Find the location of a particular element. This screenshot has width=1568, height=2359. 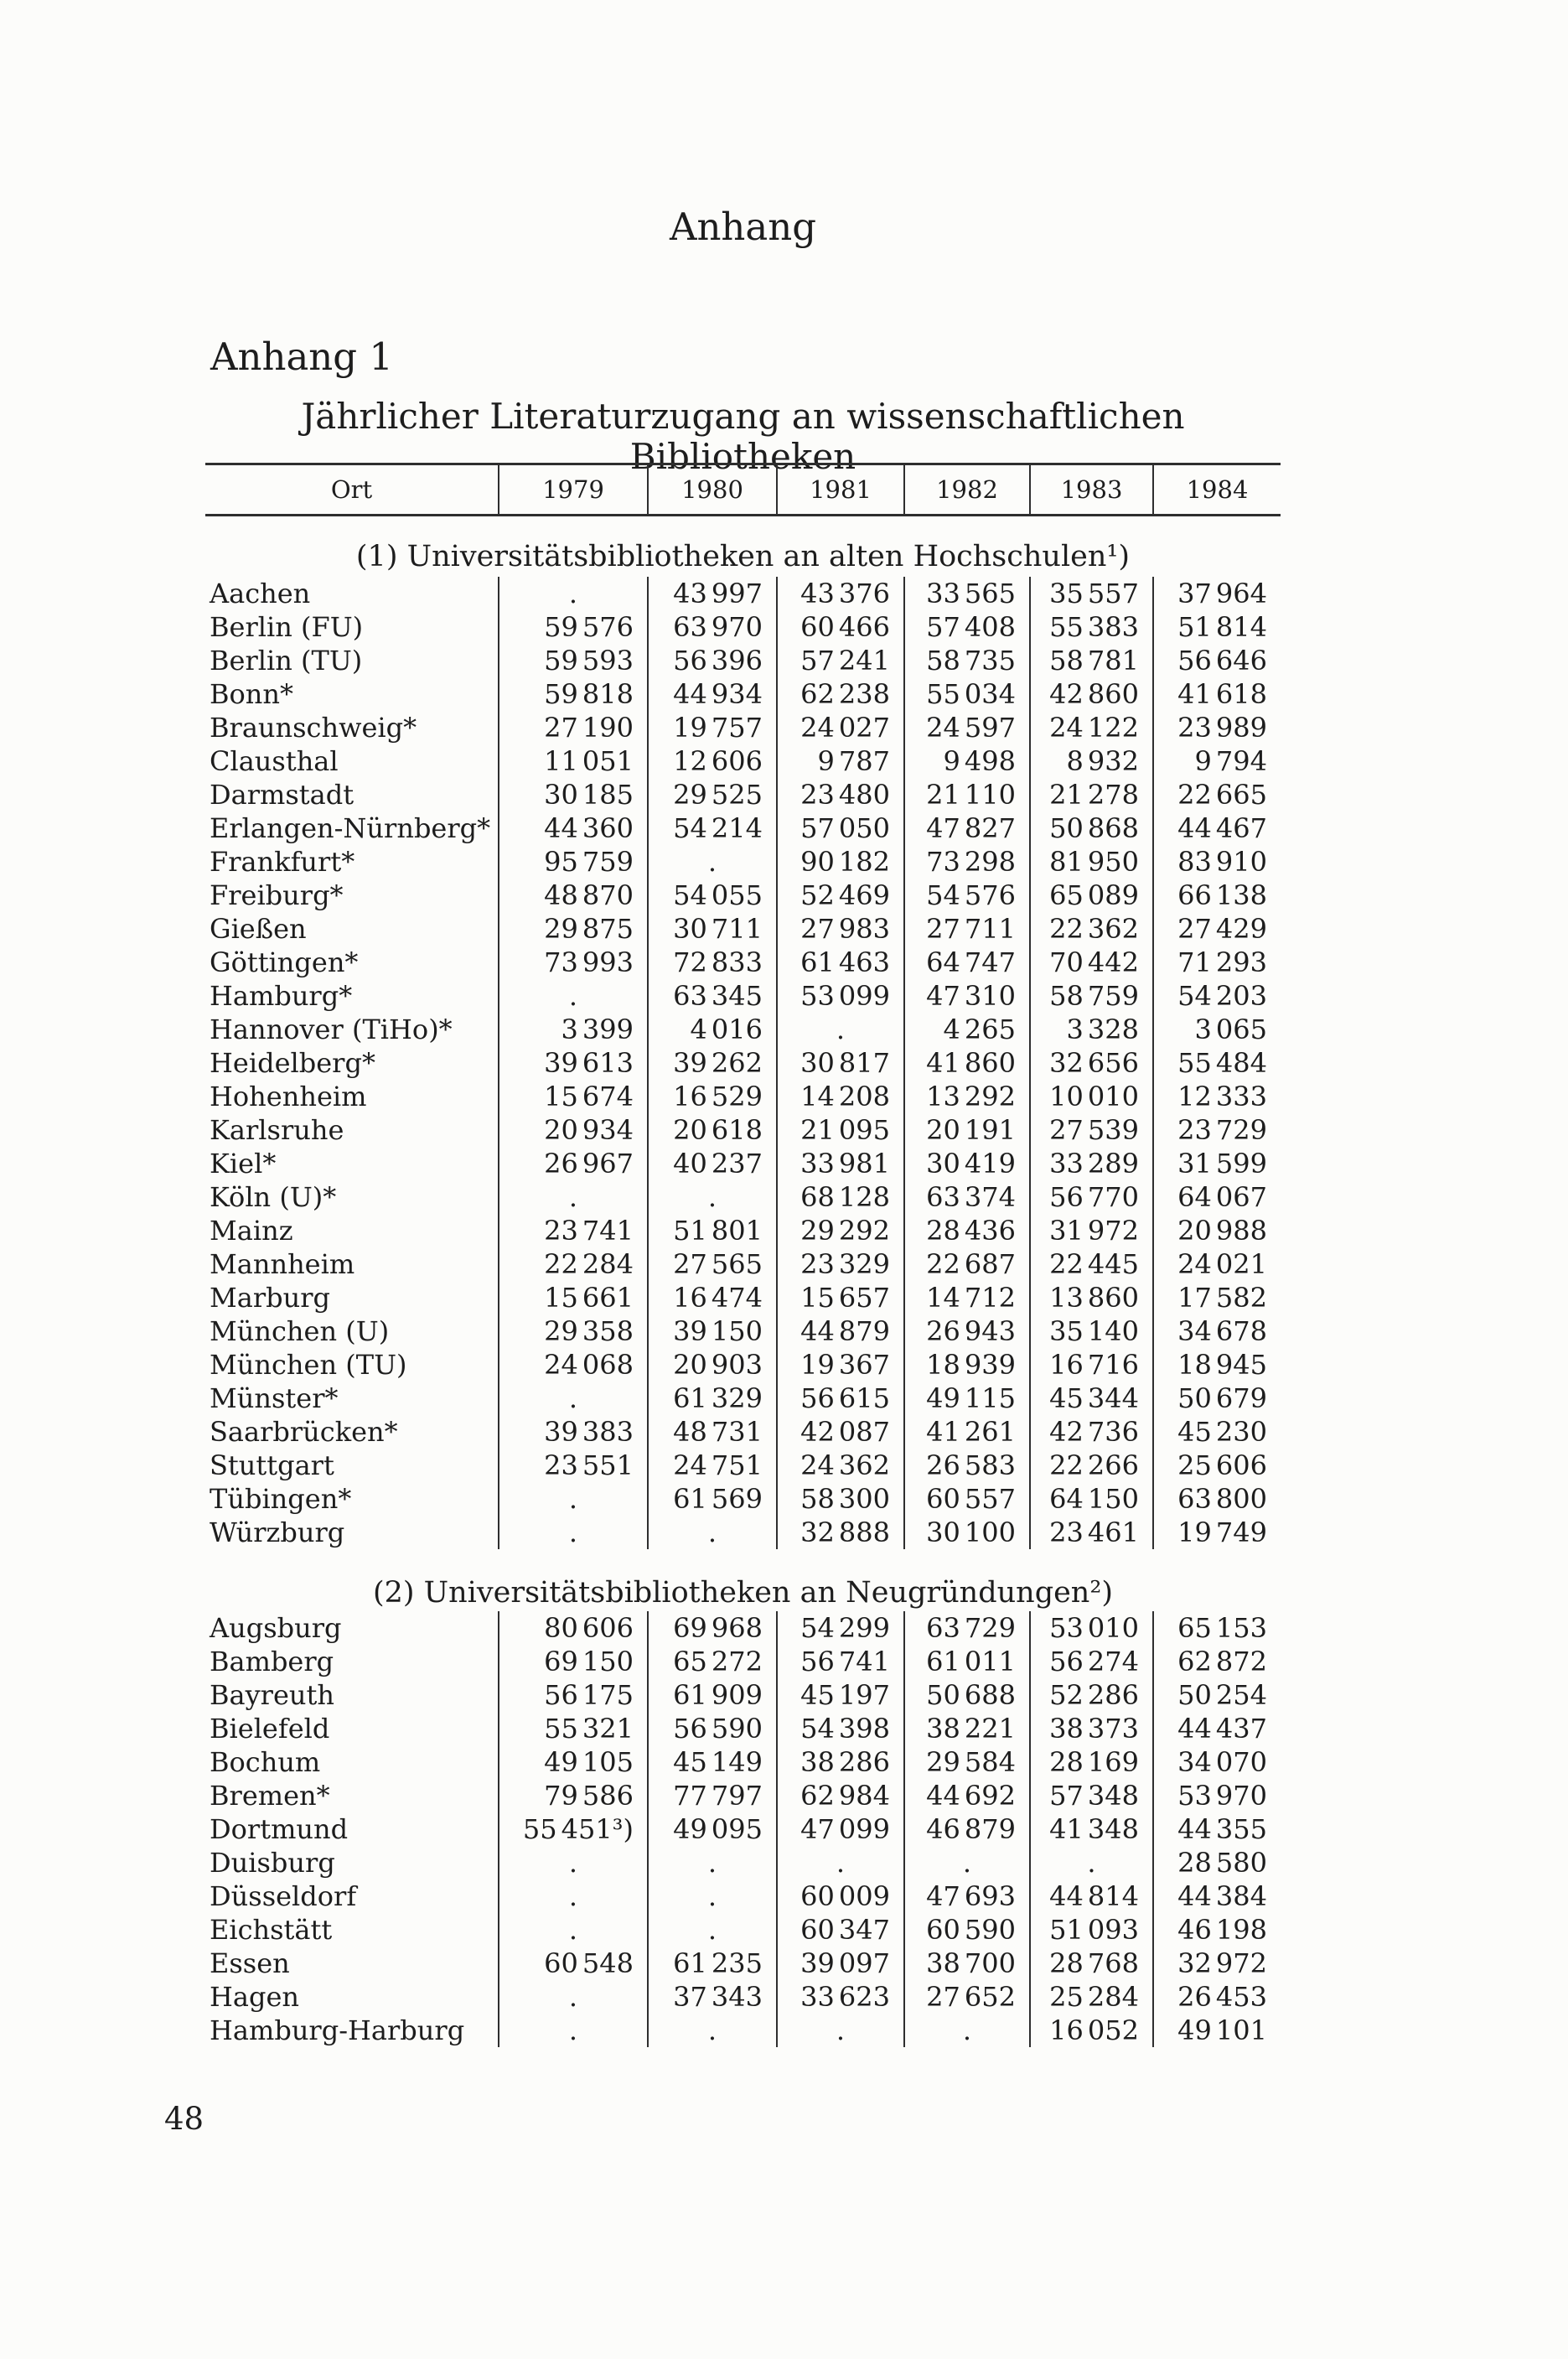

value-cell: 58 781 is located at coordinates (1092, 660).